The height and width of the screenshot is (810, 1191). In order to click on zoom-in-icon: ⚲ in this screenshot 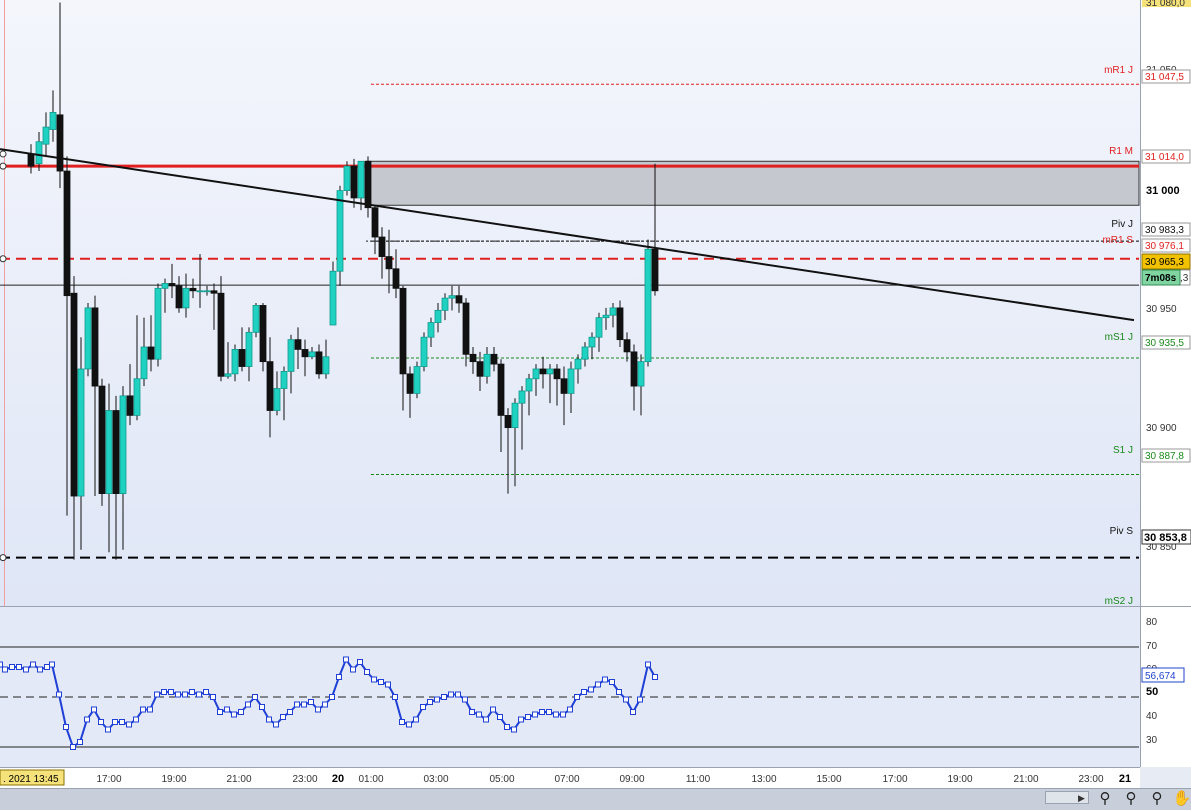, I will do `click(1157, 798)`.